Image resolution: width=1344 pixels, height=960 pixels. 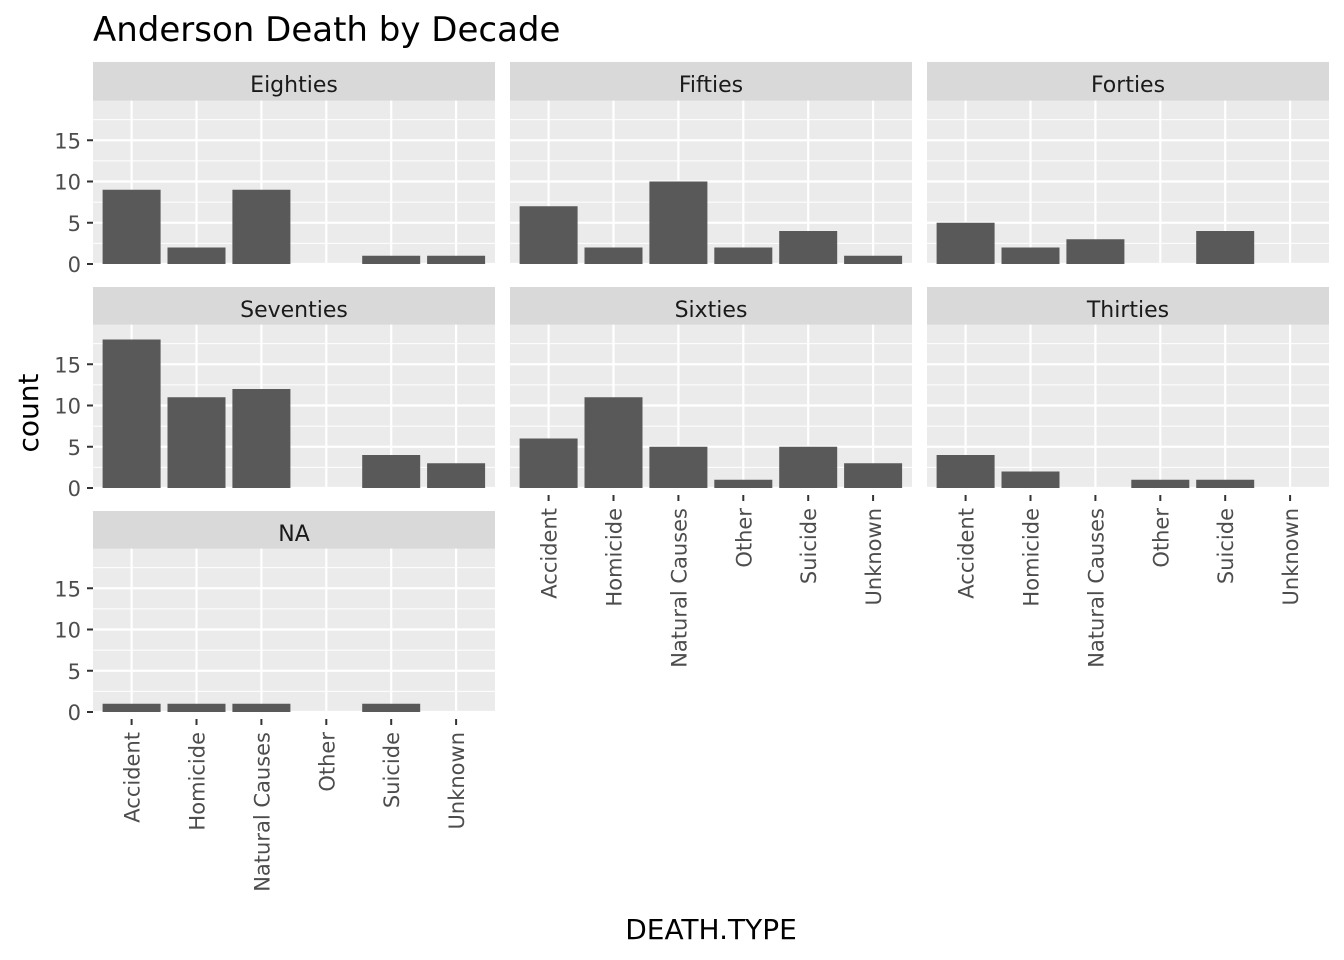 I want to click on facet-strip-label: Sixties, so click(x=711, y=310).